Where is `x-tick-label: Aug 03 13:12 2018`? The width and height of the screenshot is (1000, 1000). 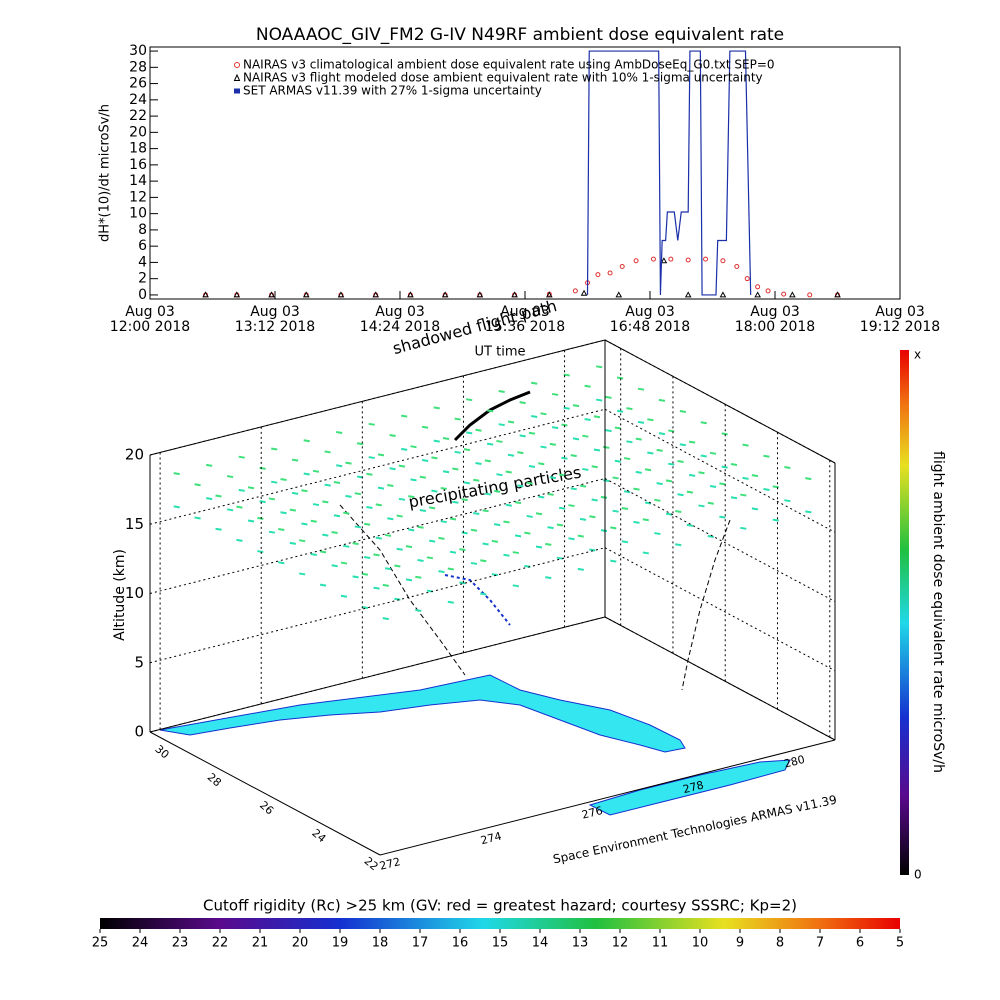
x-tick-label: Aug 03 13:12 2018 is located at coordinates (275, 319).